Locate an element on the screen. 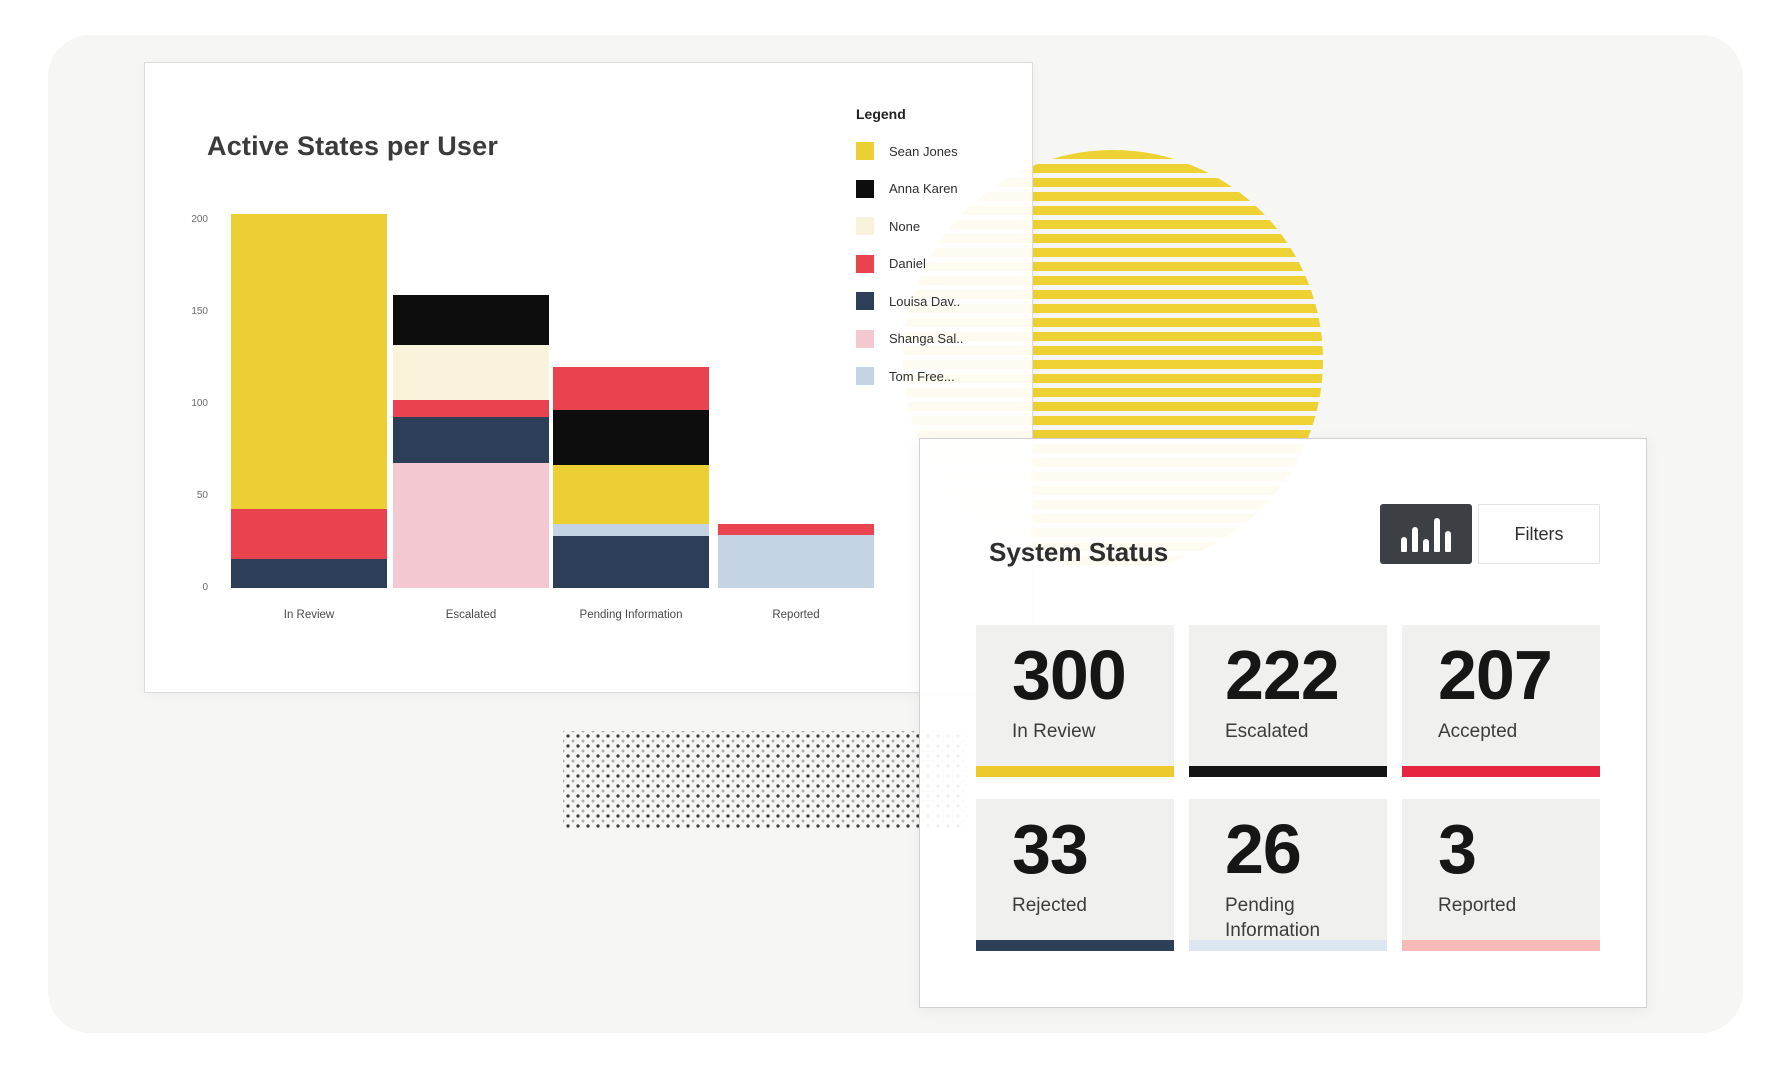  legend-label: Sean Jones is located at coordinates (923, 151).